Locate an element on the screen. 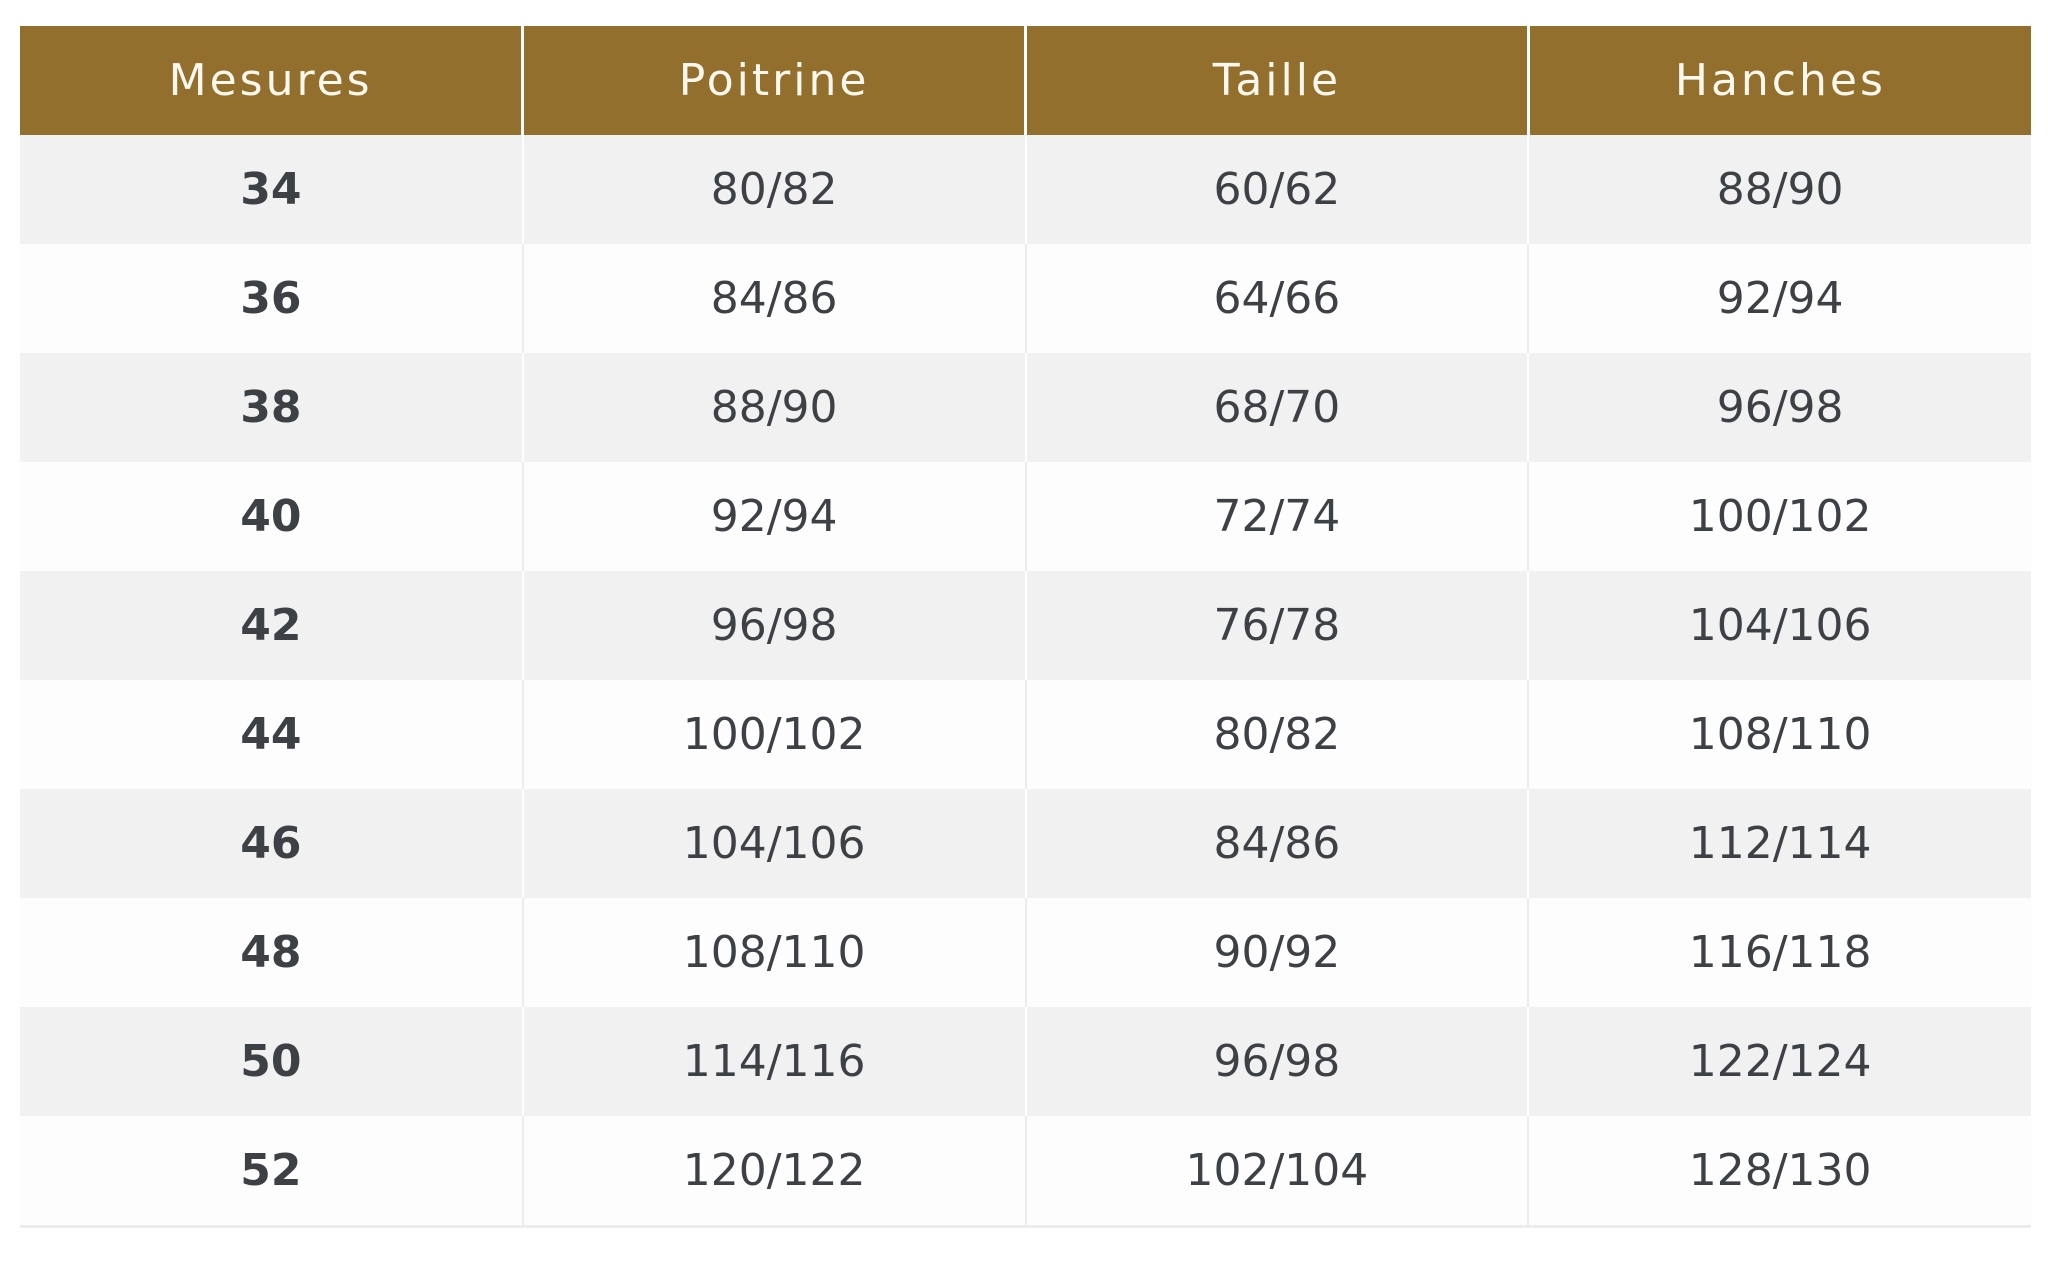  cell-hanches: 92/94 is located at coordinates (1779, 298).